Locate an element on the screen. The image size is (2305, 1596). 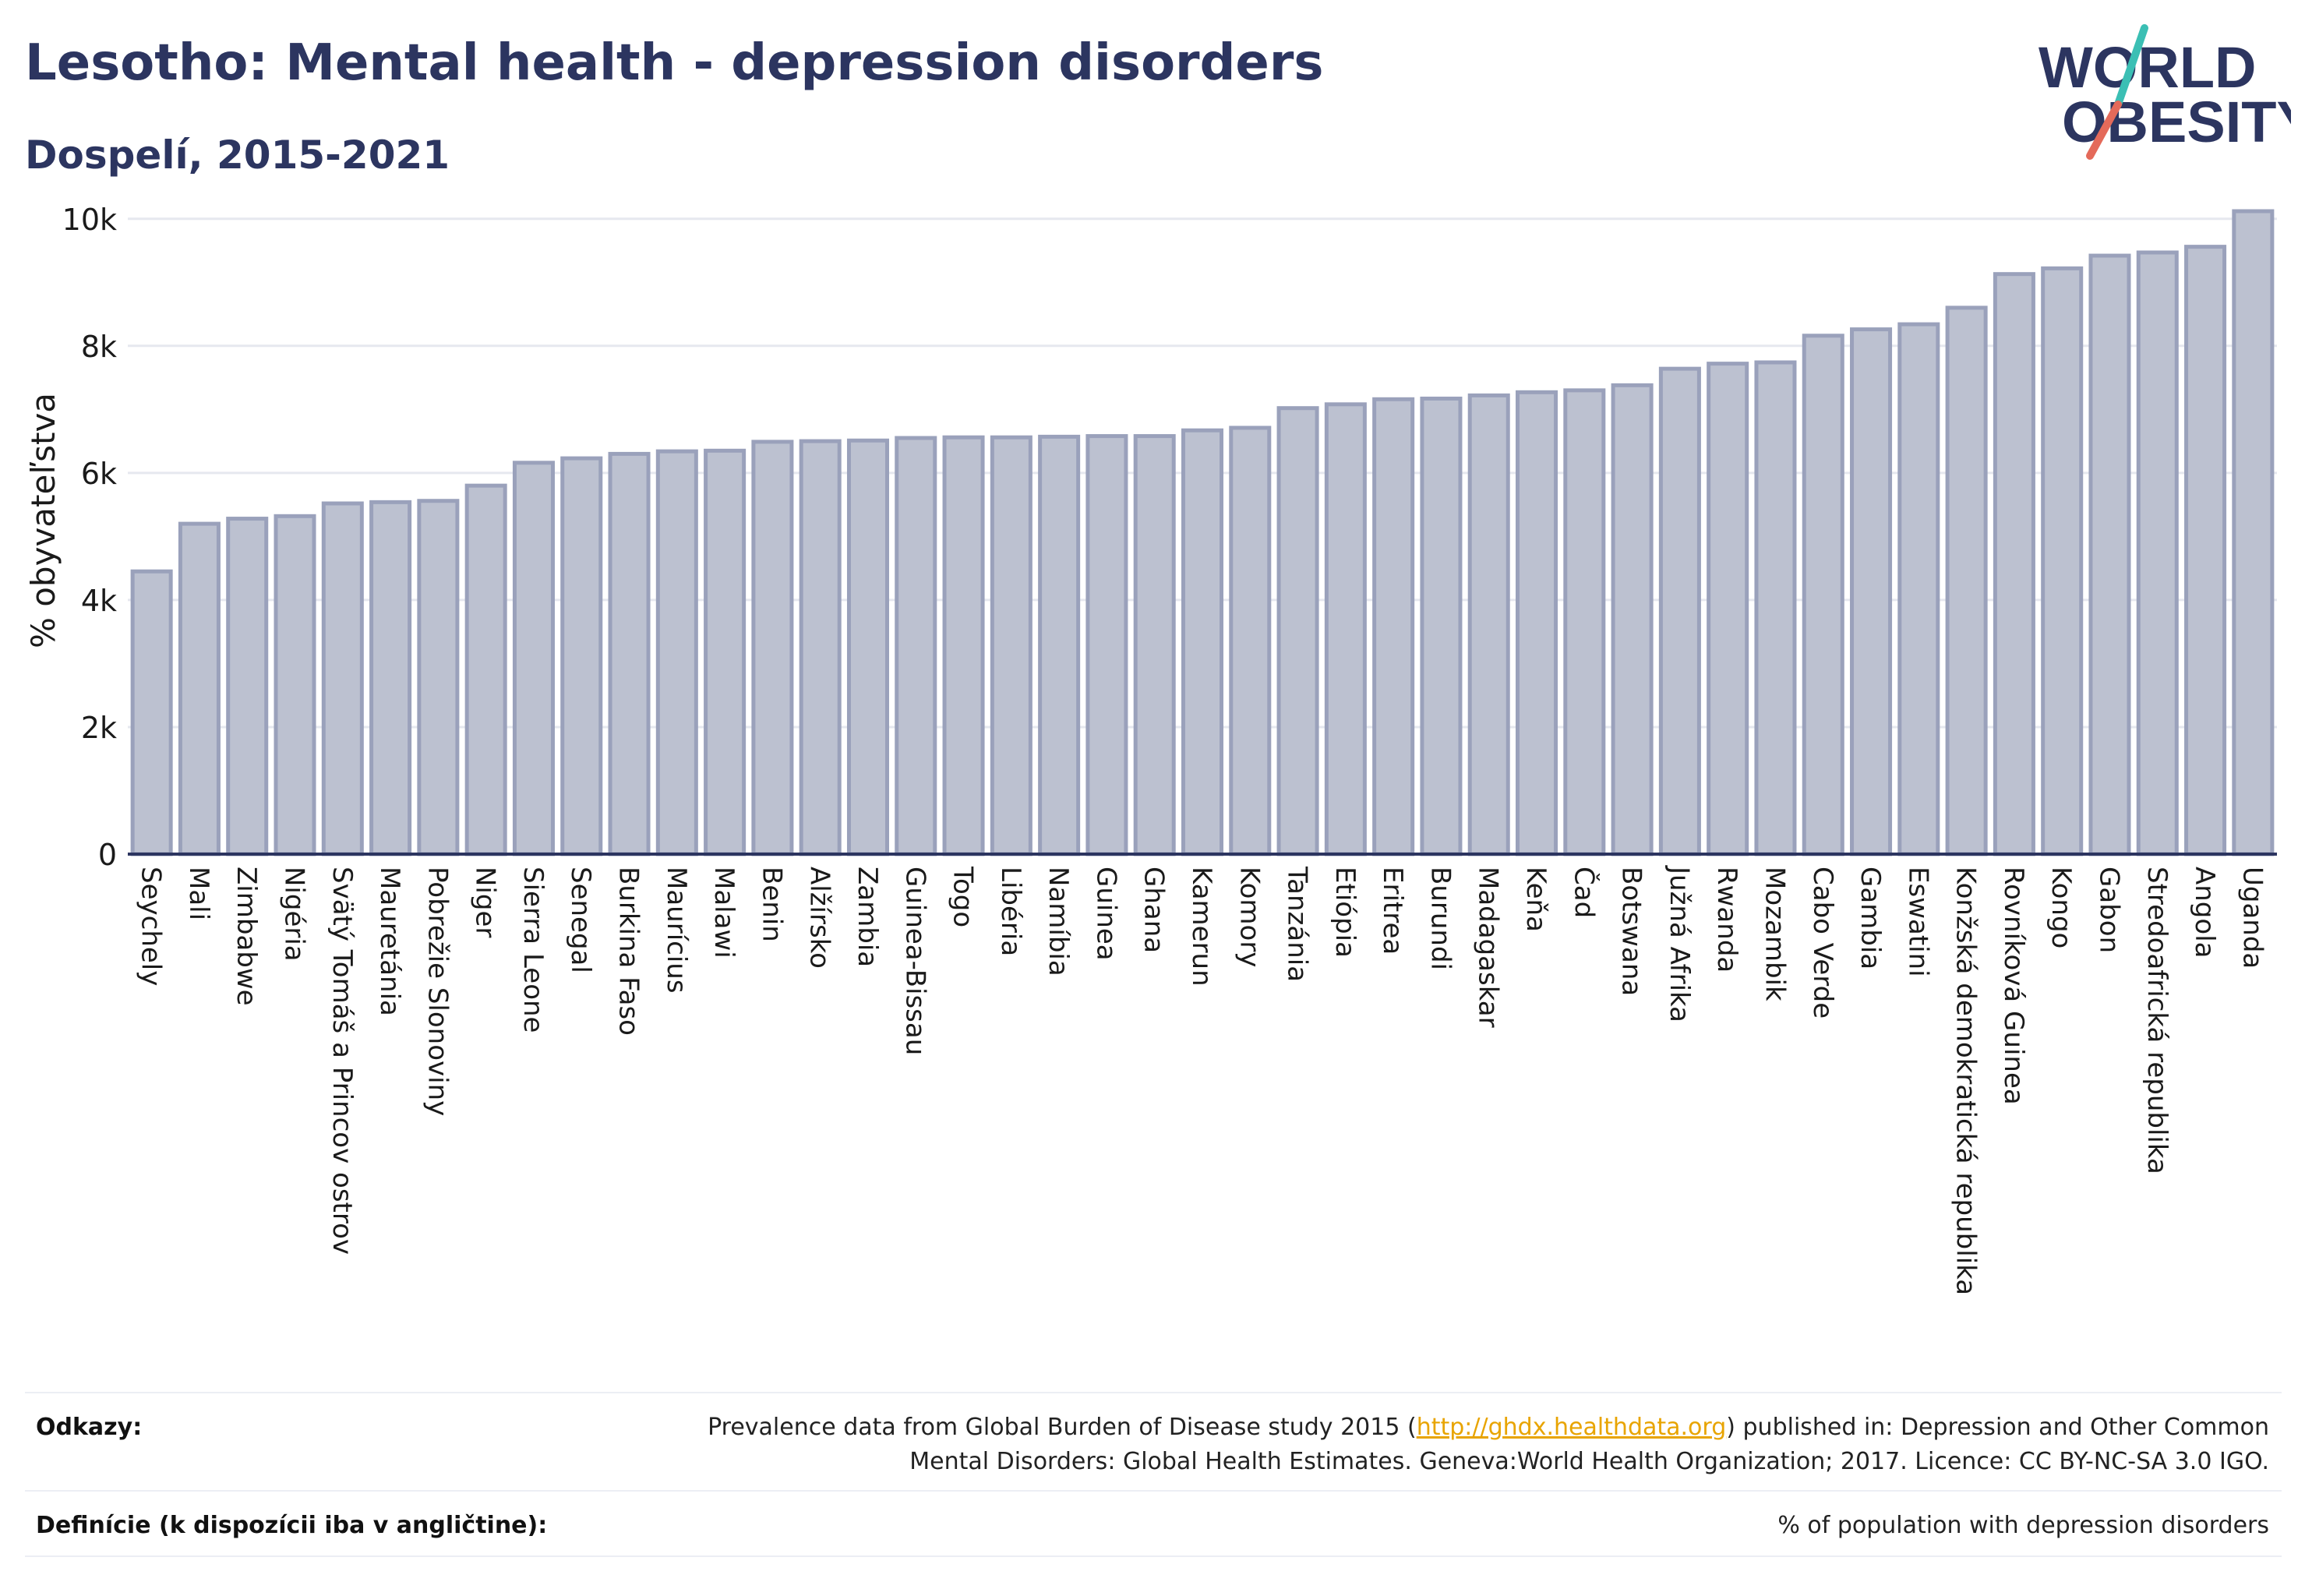
references-label: Odkazy: is located at coordinates (89, 1427).